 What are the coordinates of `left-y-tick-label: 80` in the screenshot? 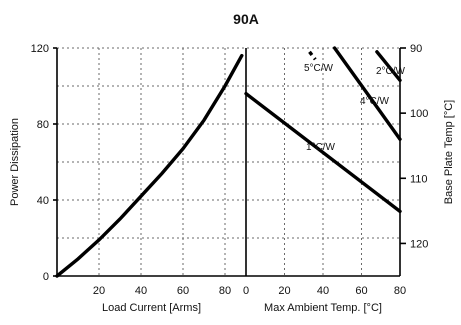 It's located at (43, 125).